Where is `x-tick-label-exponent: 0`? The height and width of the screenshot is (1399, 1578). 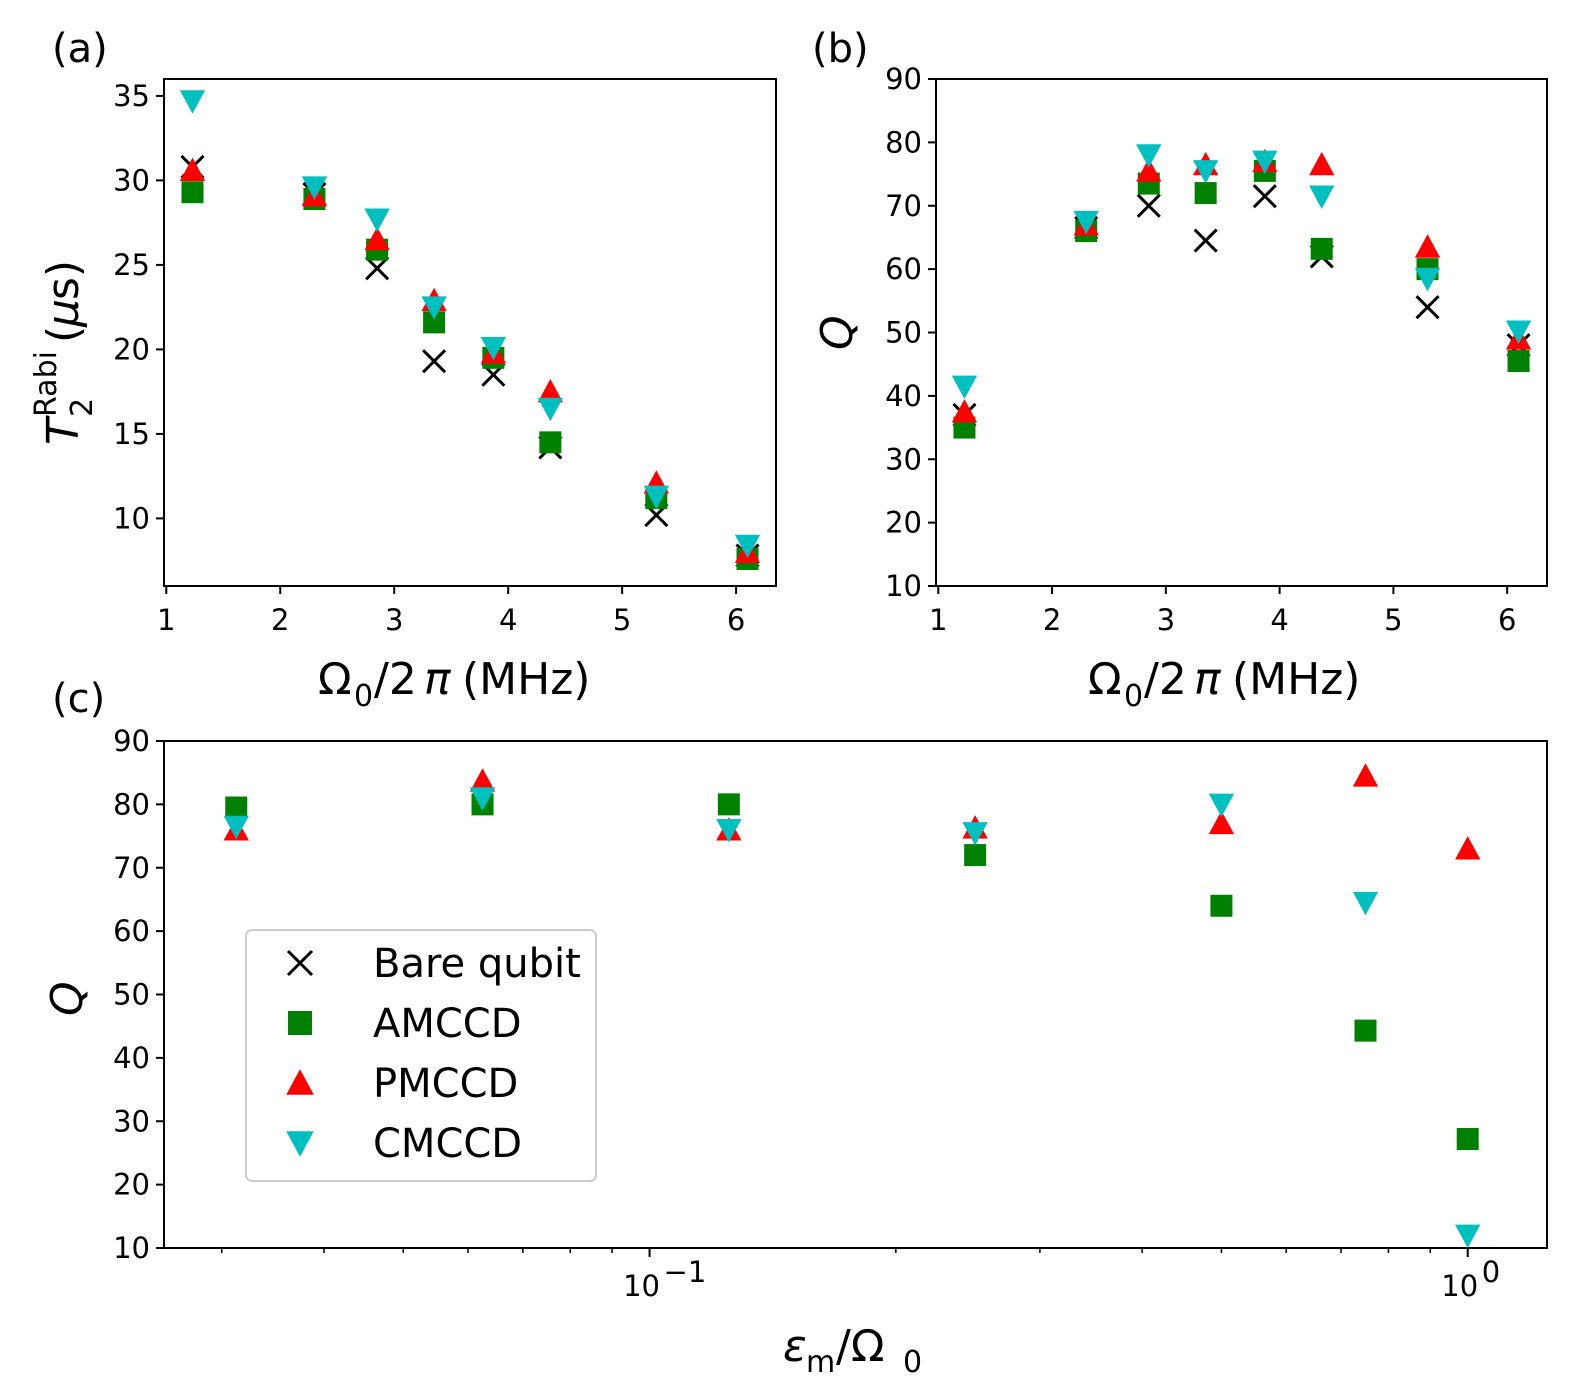
x-tick-label-exponent: 0 is located at coordinates (1491, 1272).